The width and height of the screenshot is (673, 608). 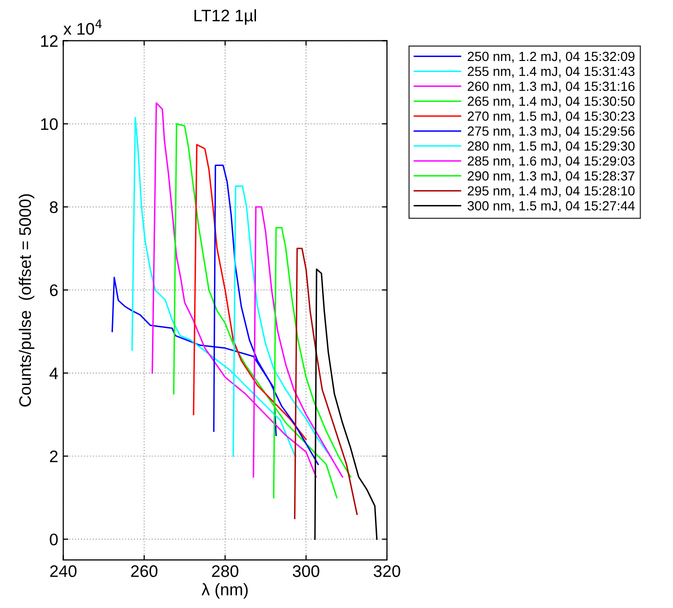 What do you see at coordinates (82, 27) in the screenshot?
I see `text: x 10$^{4}$` at bounding box center [82, 27].